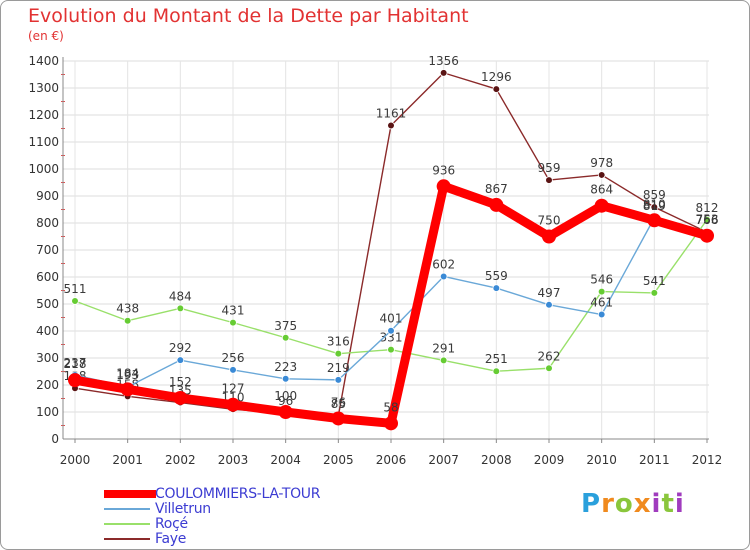 The height and width of the screenshot is (550, 750). What do you see at coordinates (43, 88) in the screenshot?
I see `y-tick-label: 1300` at bounding box center [43, 88].